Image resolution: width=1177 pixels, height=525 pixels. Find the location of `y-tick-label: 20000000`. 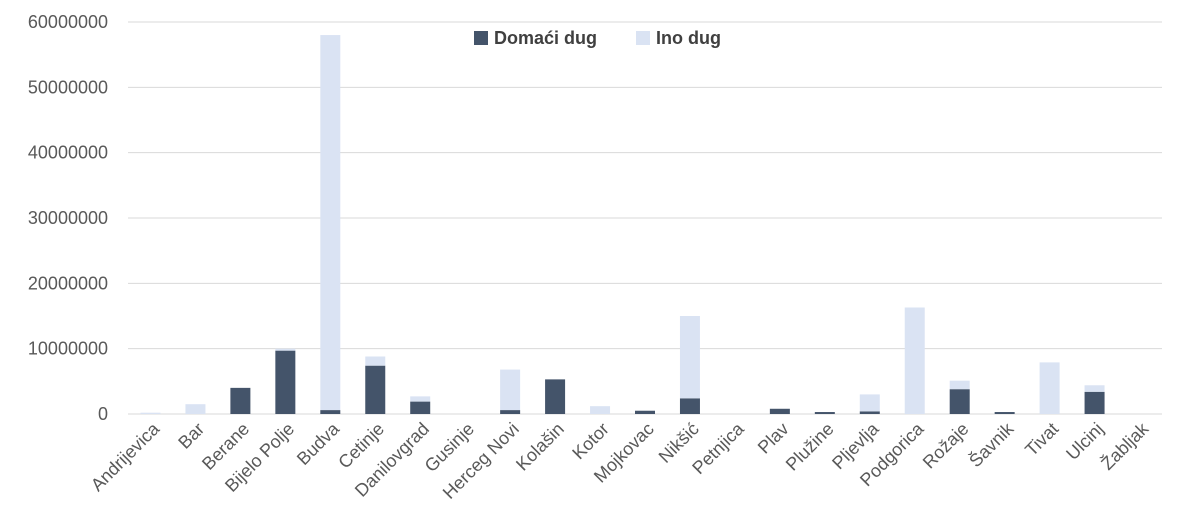

y-tick-label: 20000000 is located at coordinates (68, 283).